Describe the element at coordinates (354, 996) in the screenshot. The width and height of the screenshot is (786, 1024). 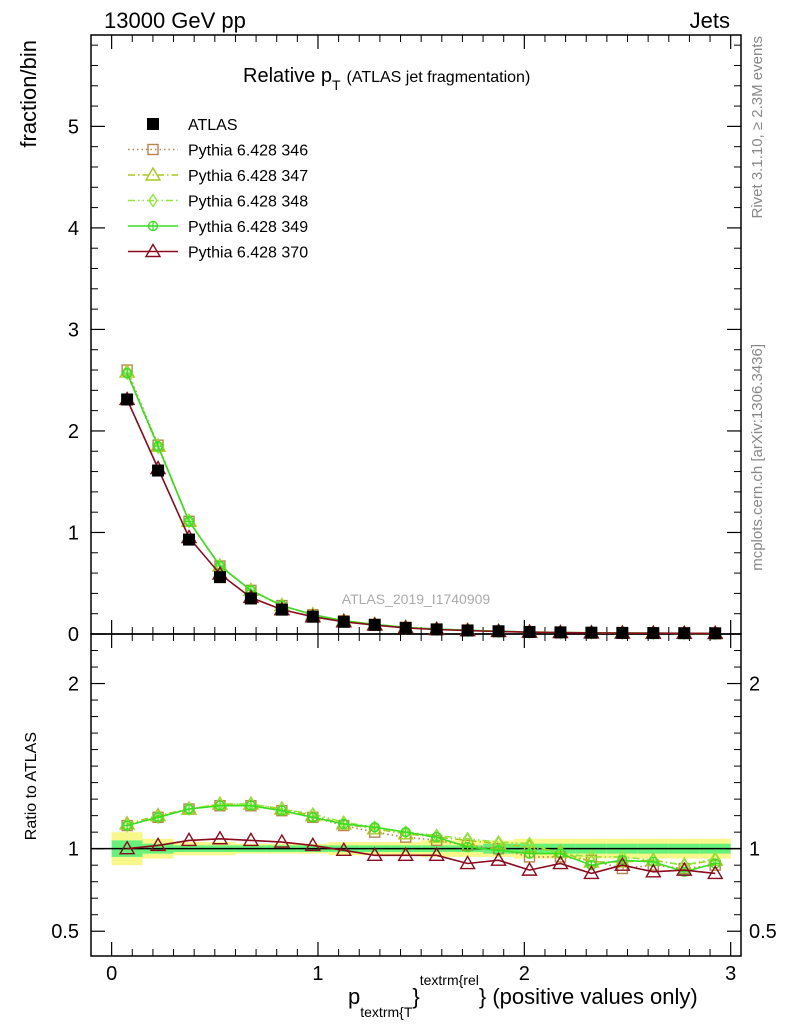
I see `x-axis-label-p: p` at that location.